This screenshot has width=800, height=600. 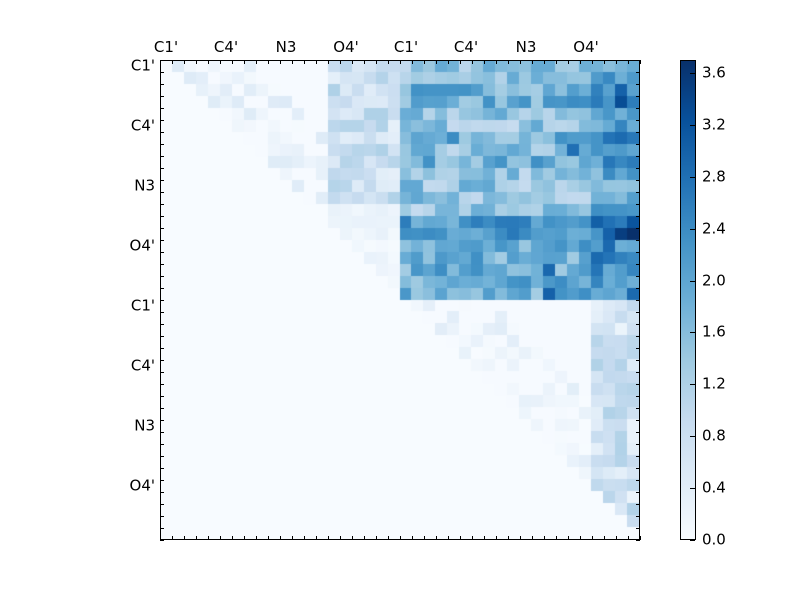 What do you see at coordinates (714, 331) in the screenshot?
I see `colorbar-tick-label: 1.6` at bounding box center [714, 331].